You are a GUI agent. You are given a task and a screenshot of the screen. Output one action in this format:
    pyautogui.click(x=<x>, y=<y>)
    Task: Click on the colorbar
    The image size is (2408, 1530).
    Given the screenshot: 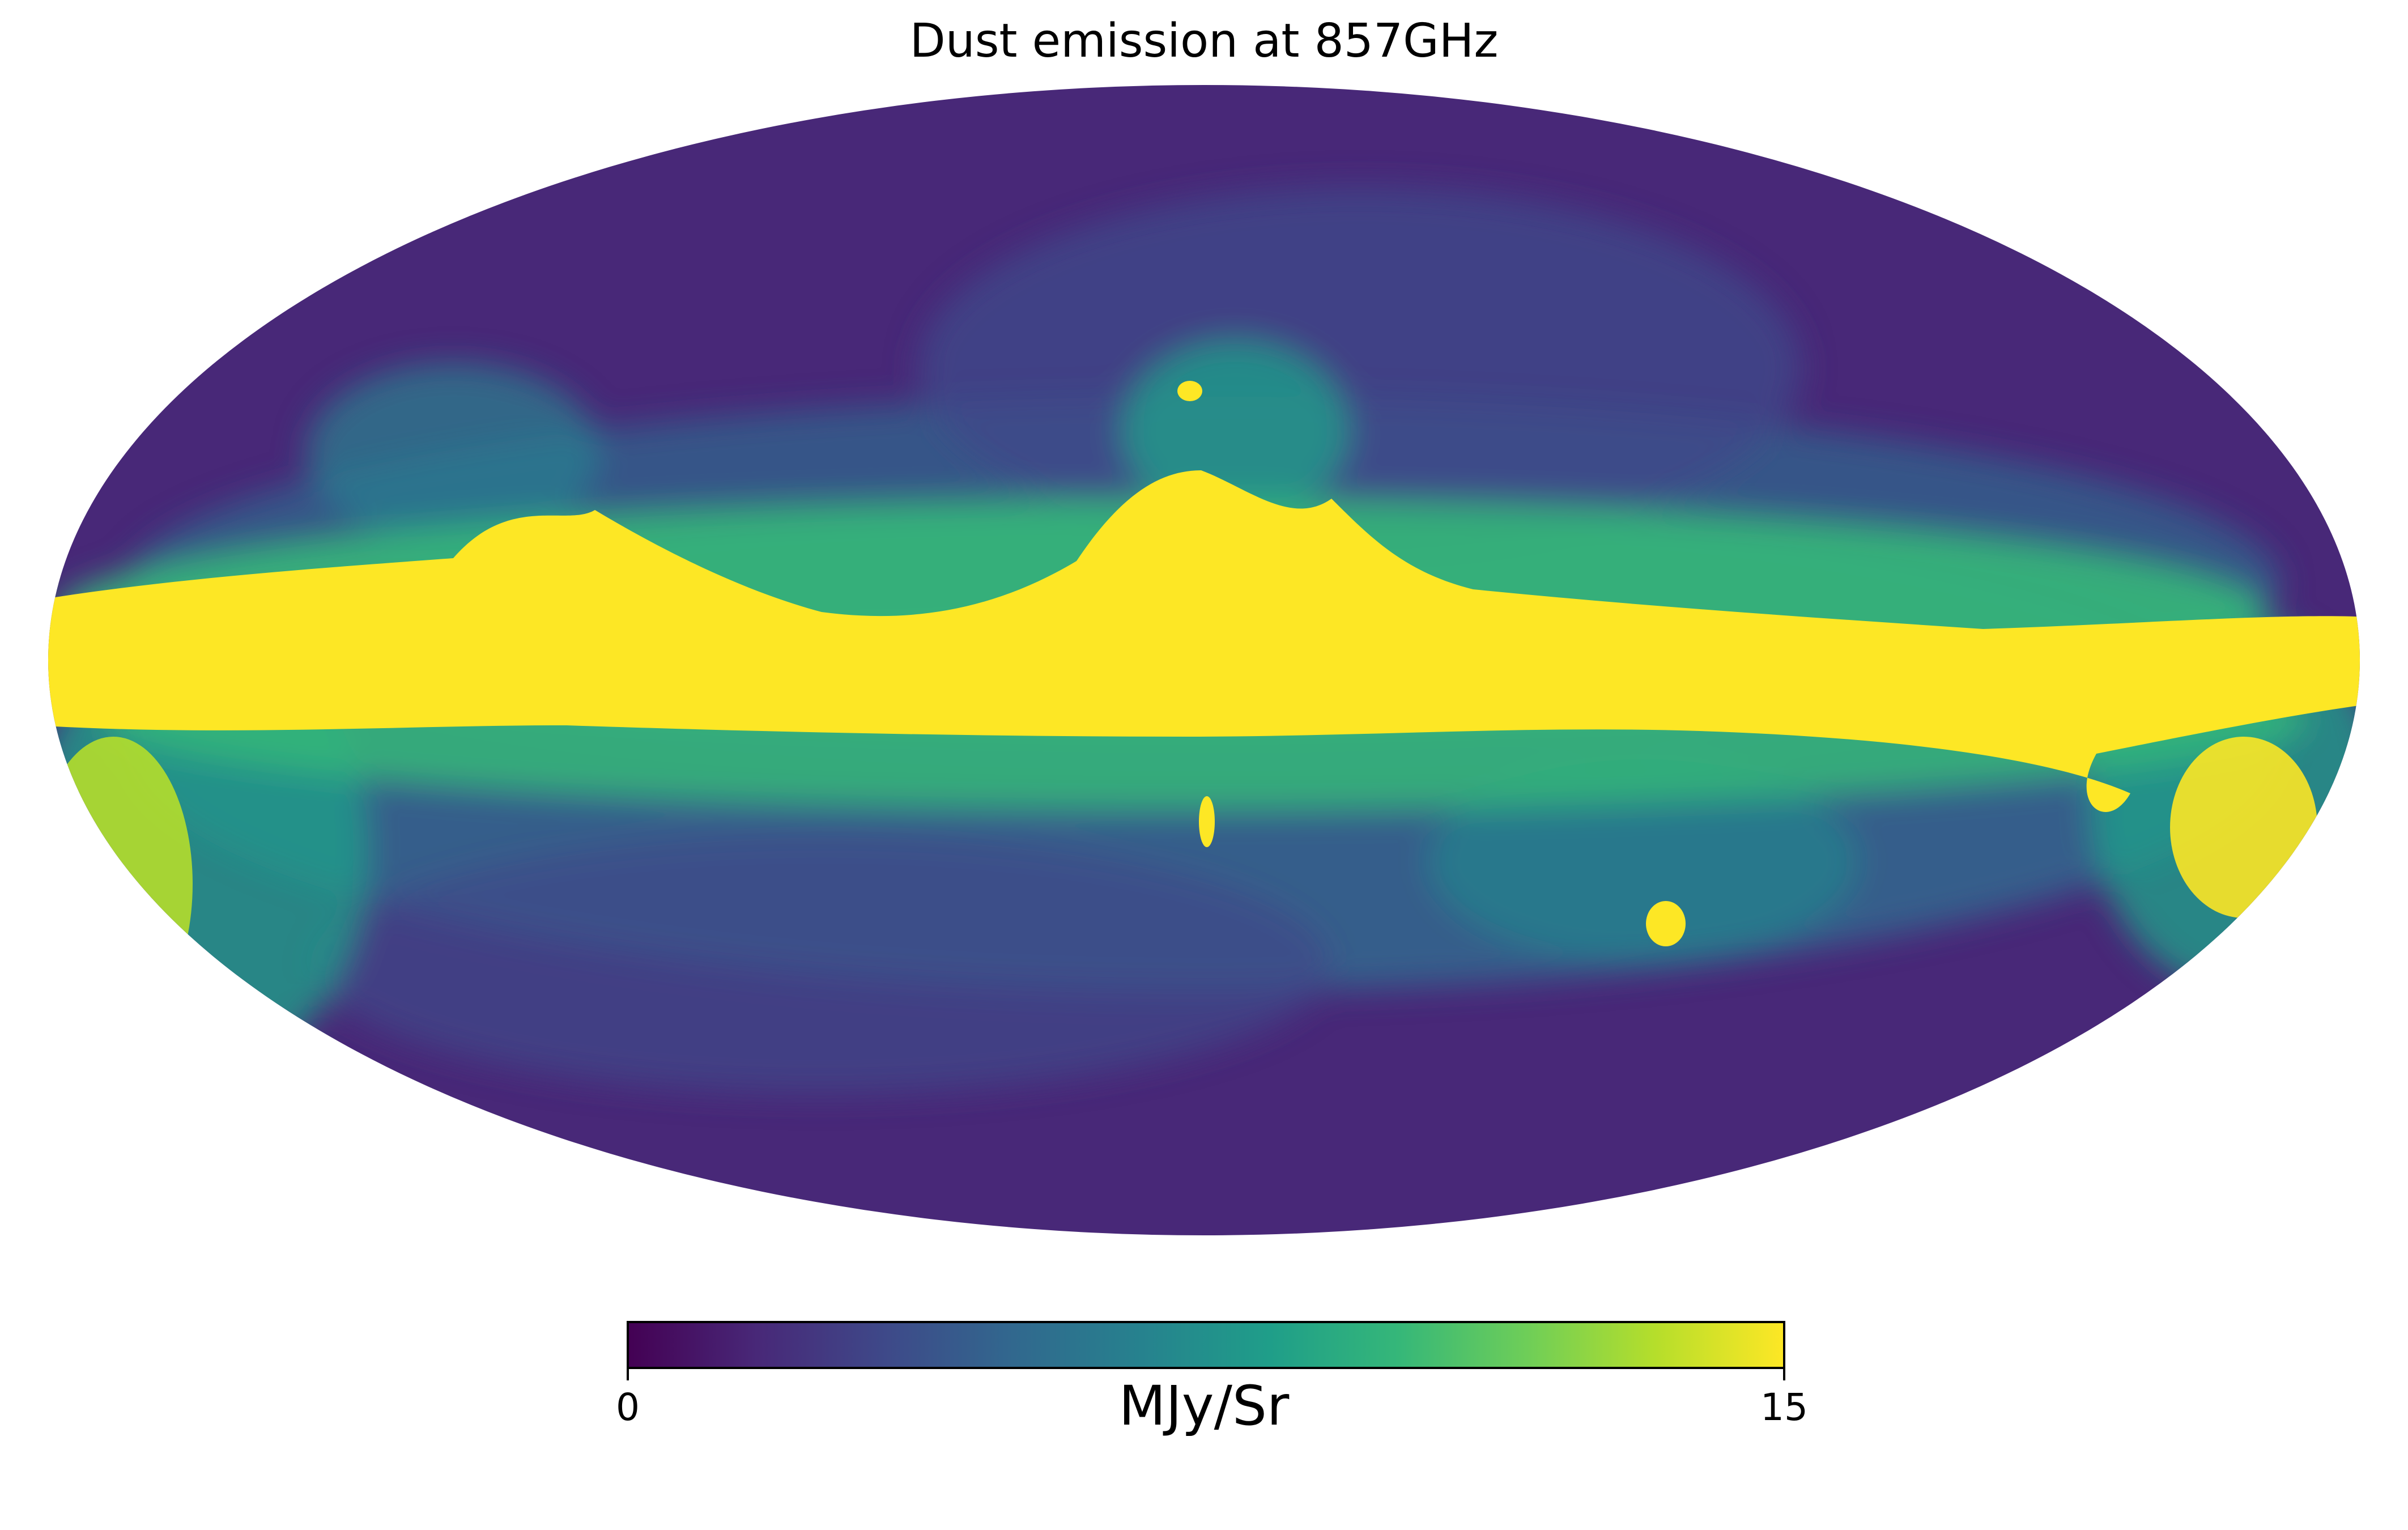 What is the action you would take?
    pyautogui.click(x=1206, y=1345)
    